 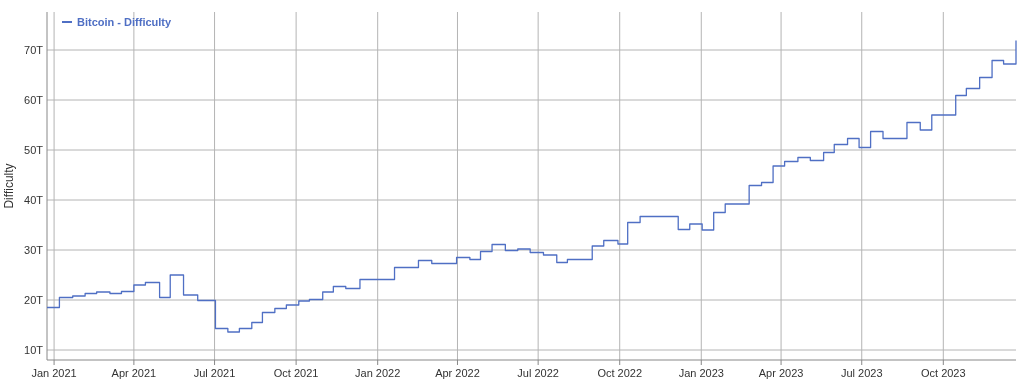 I want to click on x-tick-label: Jul 2023, so click(x=861, y=373).